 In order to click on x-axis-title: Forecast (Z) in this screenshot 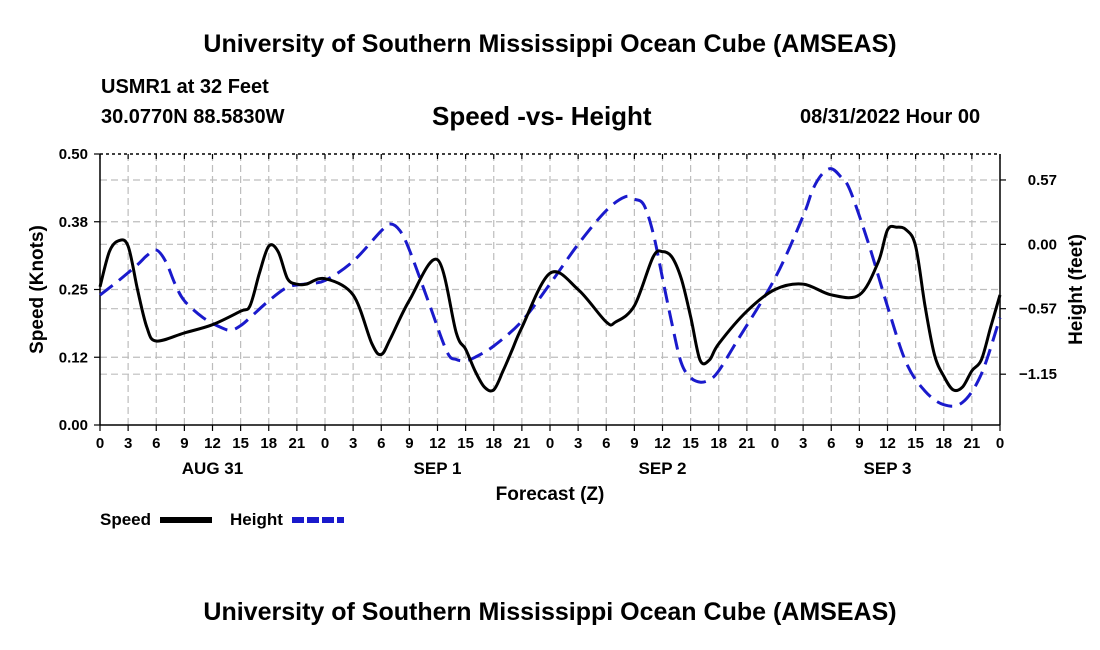, I will do `click(550, 494)`.